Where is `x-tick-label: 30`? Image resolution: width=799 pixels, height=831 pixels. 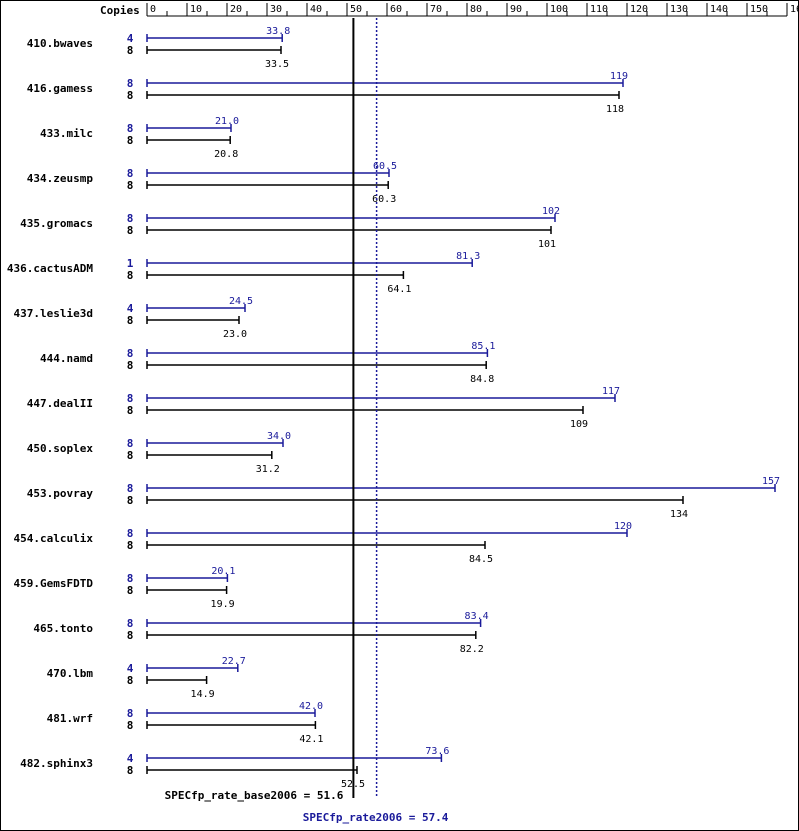 x-tick-label: 30 is located at coordinates (276, 9).